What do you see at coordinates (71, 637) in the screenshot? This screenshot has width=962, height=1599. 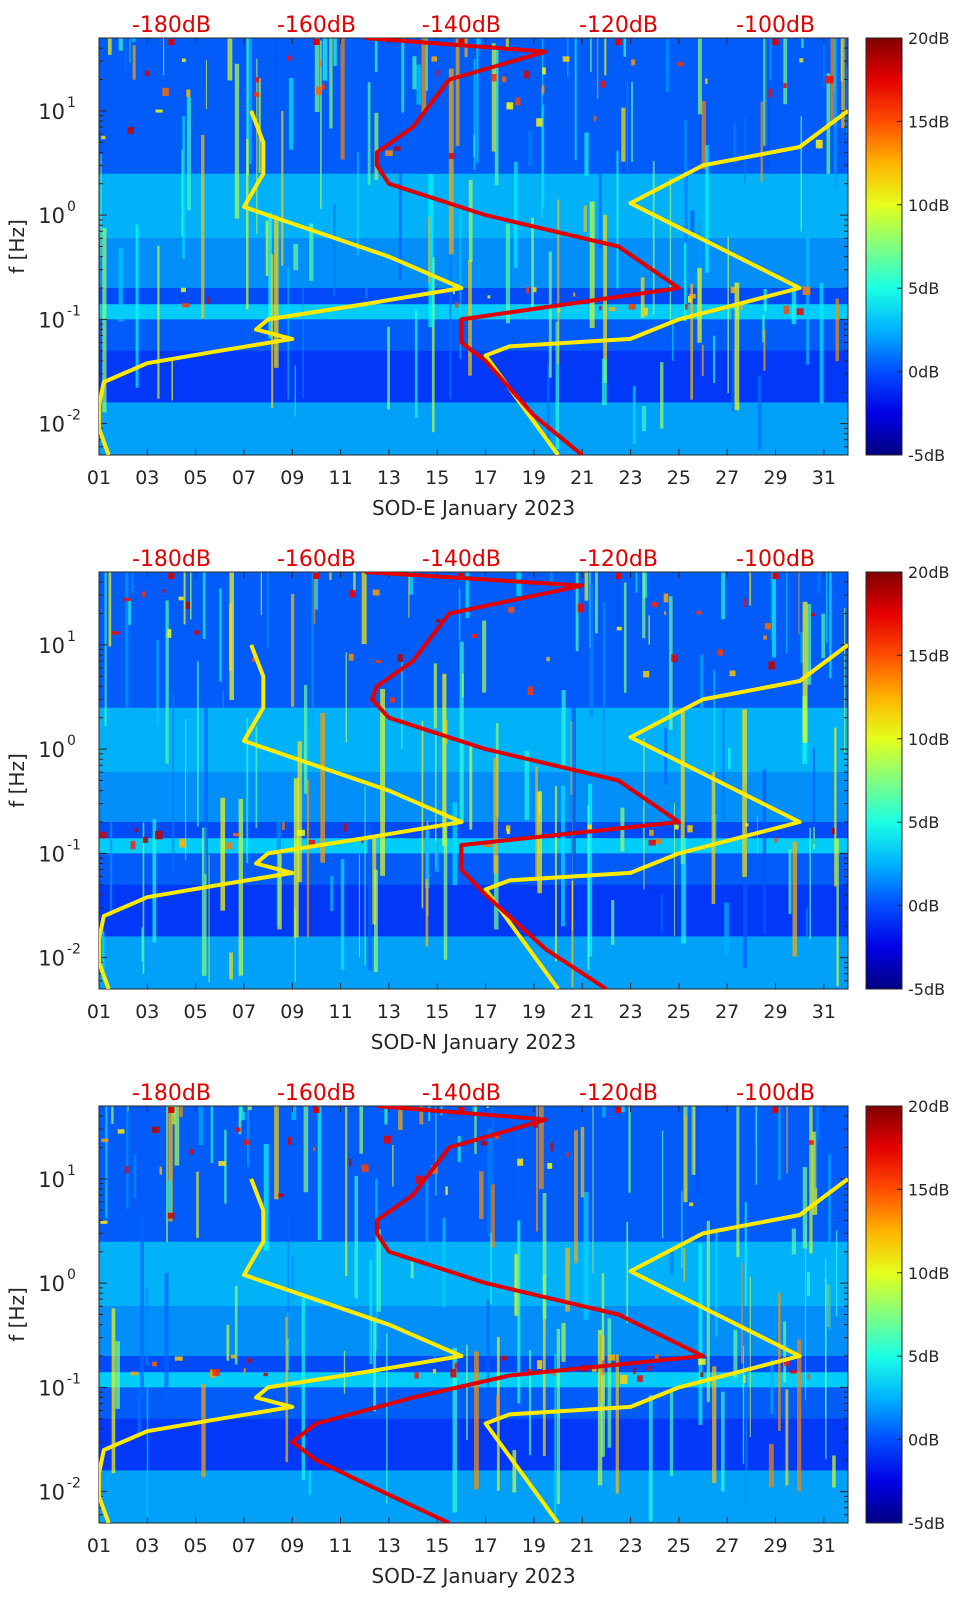 I see `y-tick-exponent: 1` at bounding box center [71, 637].